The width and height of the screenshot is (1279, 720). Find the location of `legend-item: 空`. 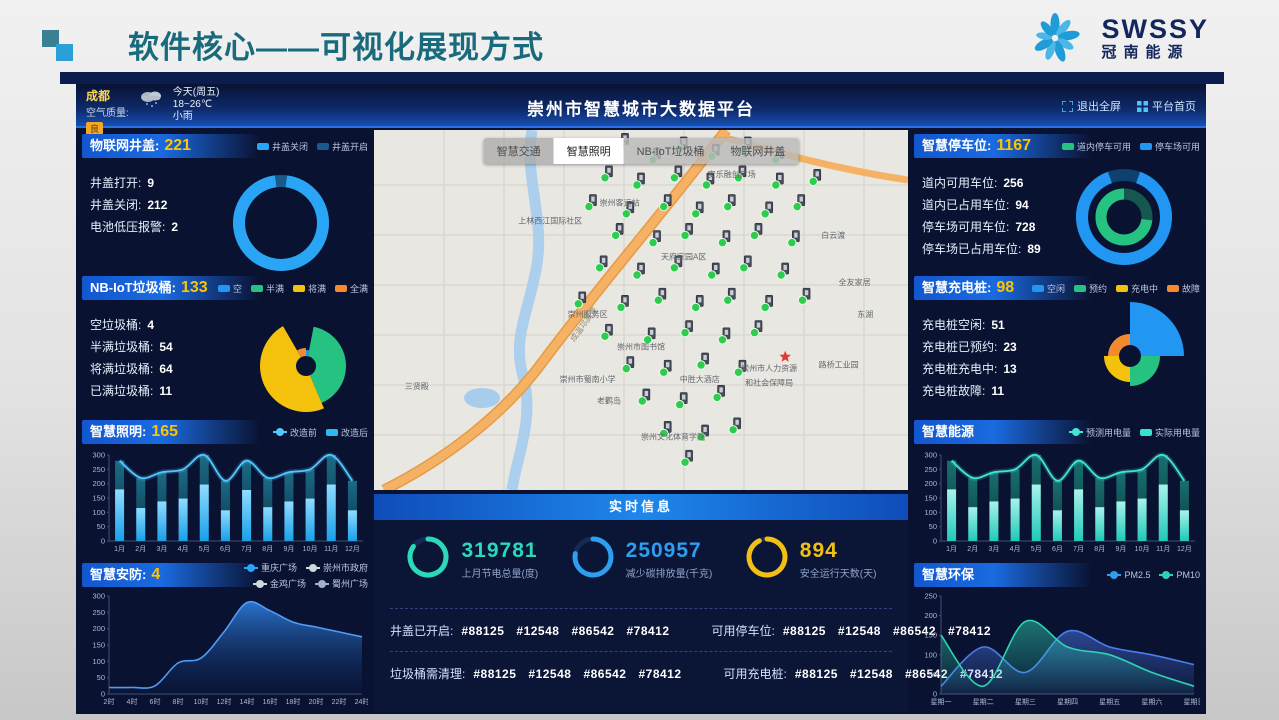

legend-item: 空 is located at coordinates (229, 288).